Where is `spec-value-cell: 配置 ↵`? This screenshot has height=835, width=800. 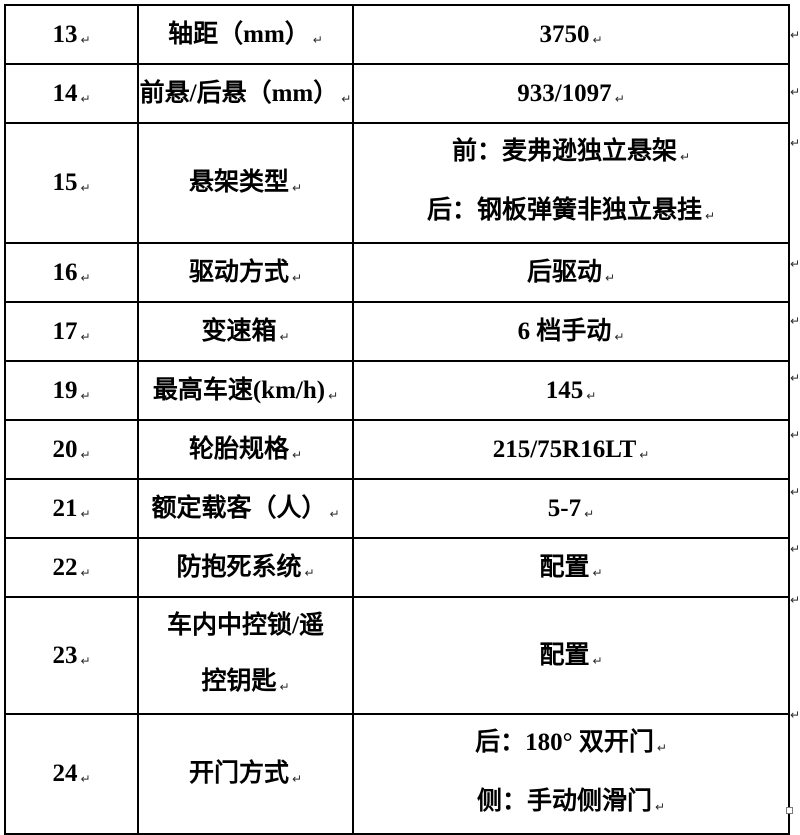 spec-value-cell: 配置 ↵ is located at coordinates (571, 567).